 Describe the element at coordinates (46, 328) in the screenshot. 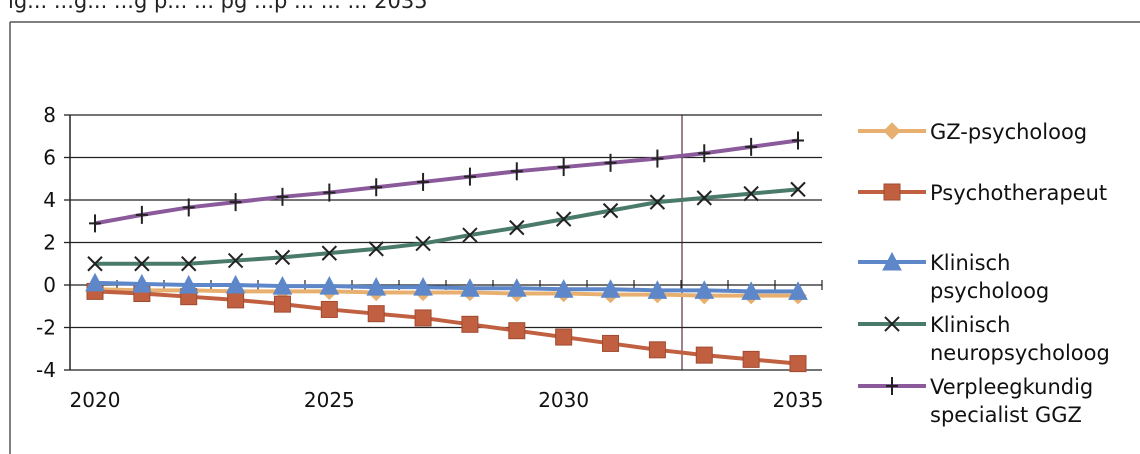

I see `y-tick-label-5: -2` at that location.